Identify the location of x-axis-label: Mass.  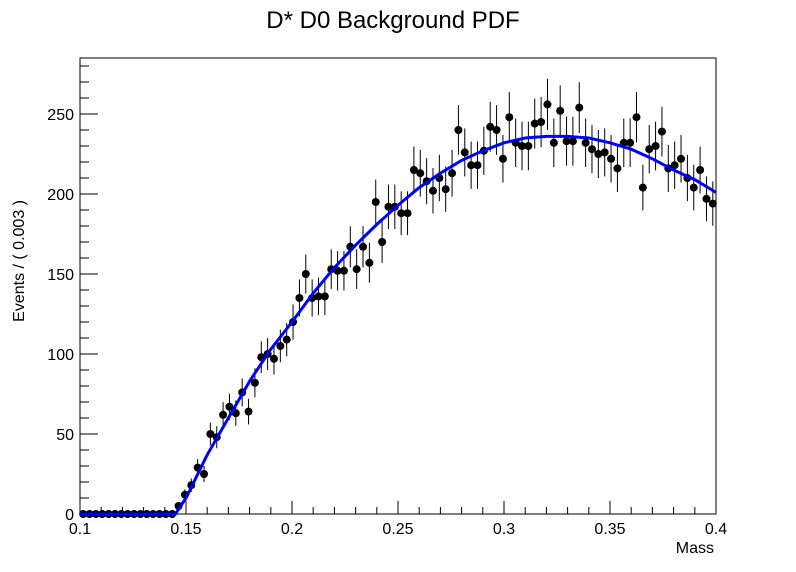
(695, 548).